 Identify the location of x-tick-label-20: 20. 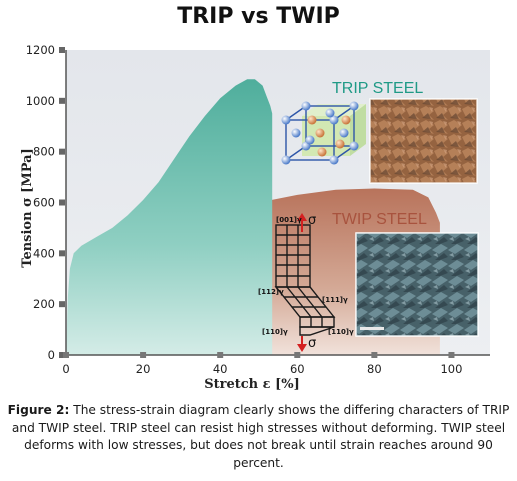
(143, 369).